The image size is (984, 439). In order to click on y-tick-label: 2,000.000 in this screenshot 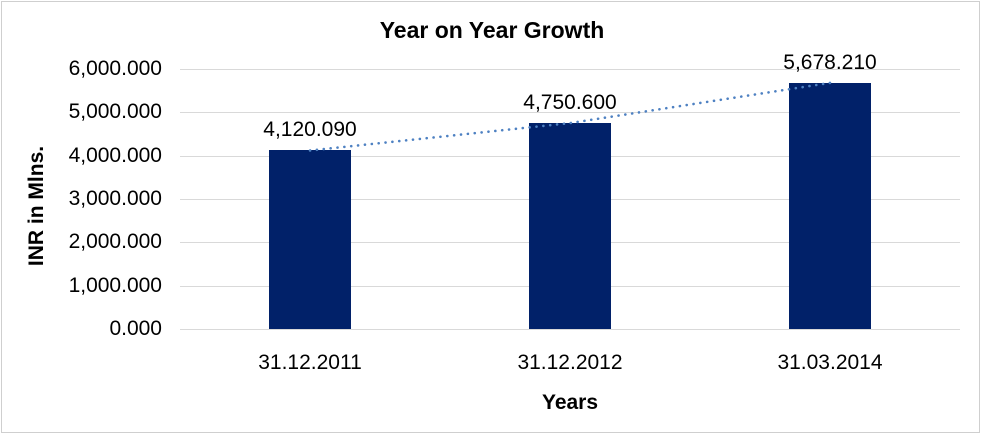, I will do `click(115, 241)`.